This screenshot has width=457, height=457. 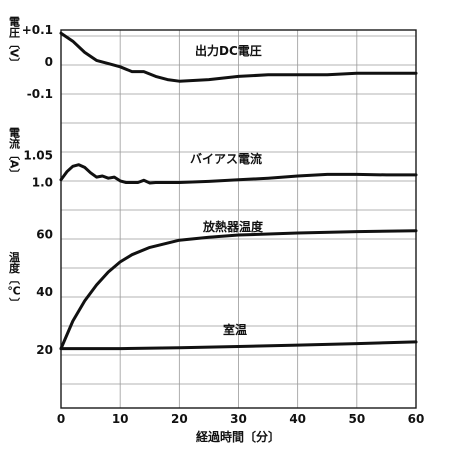 What do you see at coordinates (356, 419) in the screenshot?
I see `x-tick-label: 50` at bounding box center [356, 419].